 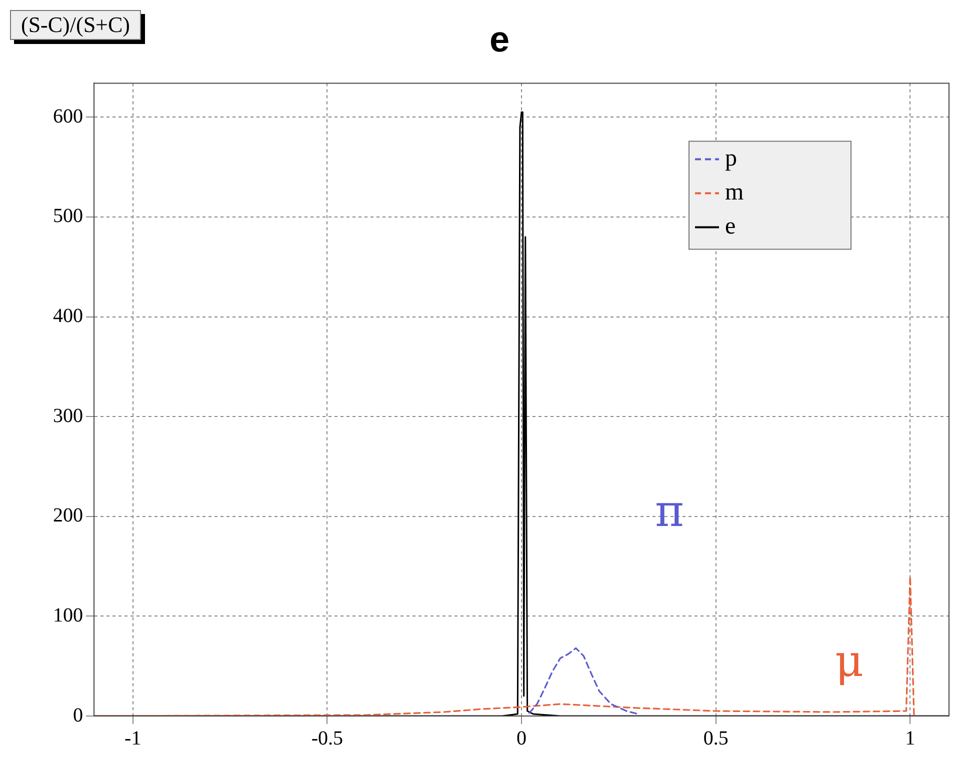 I want to click on annotation: π, so click(x=669, y=511).